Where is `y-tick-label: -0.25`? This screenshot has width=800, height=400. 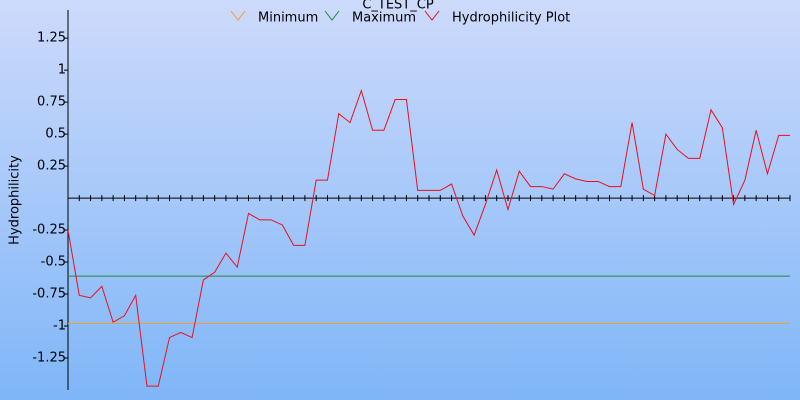
y-tick-label: -0.25 is located at coordinates (49, 230).